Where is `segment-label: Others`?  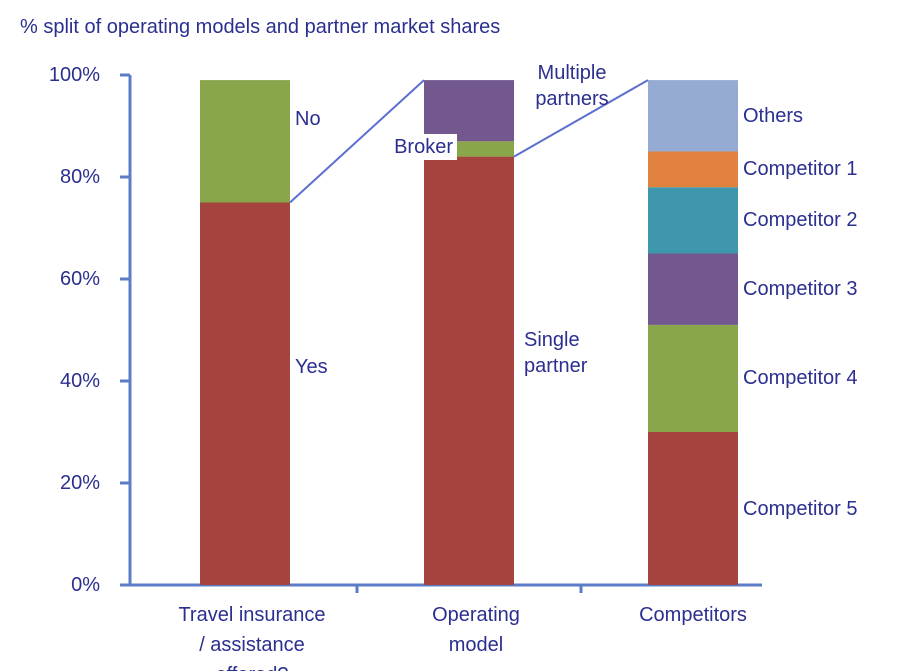
segment-label: Others is located at coordinates (773, 115).